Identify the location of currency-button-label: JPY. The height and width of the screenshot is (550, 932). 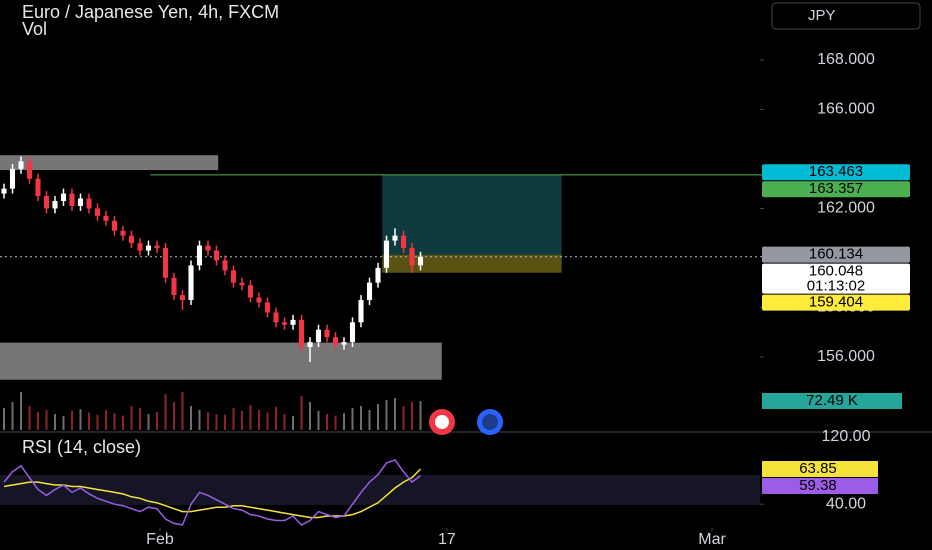
(822, 15).